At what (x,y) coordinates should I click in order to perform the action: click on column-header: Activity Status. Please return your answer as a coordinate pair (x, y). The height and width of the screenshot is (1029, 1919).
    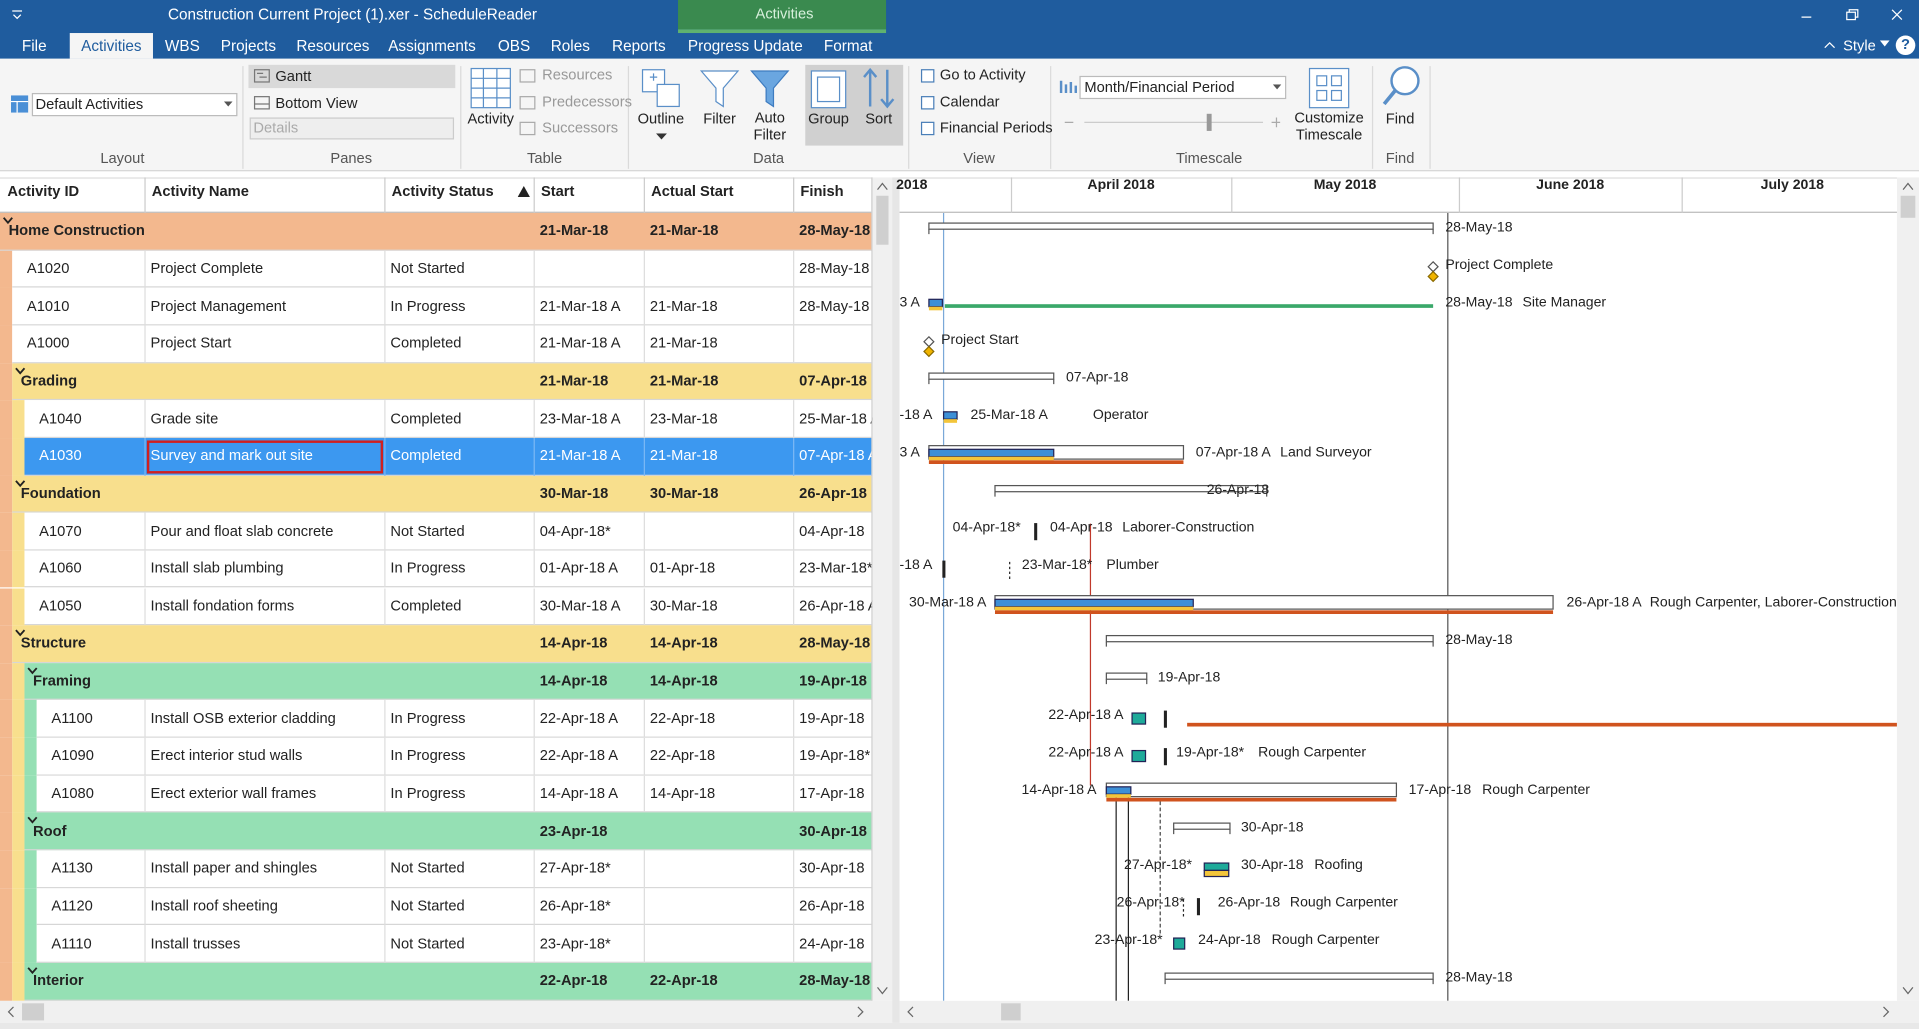
    Looking at the image, I should click on (442, 191).